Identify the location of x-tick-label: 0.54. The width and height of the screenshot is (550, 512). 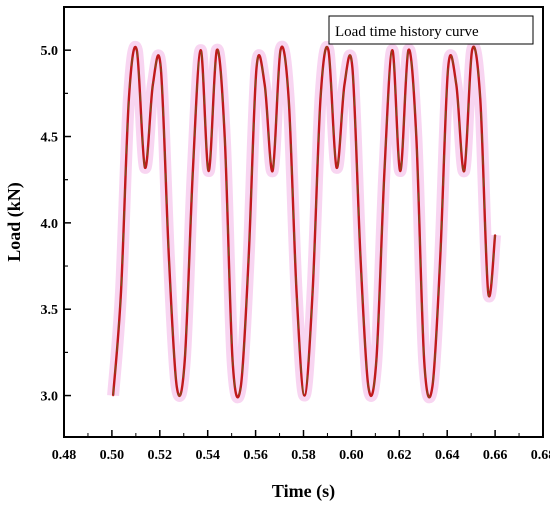
(207, 455).